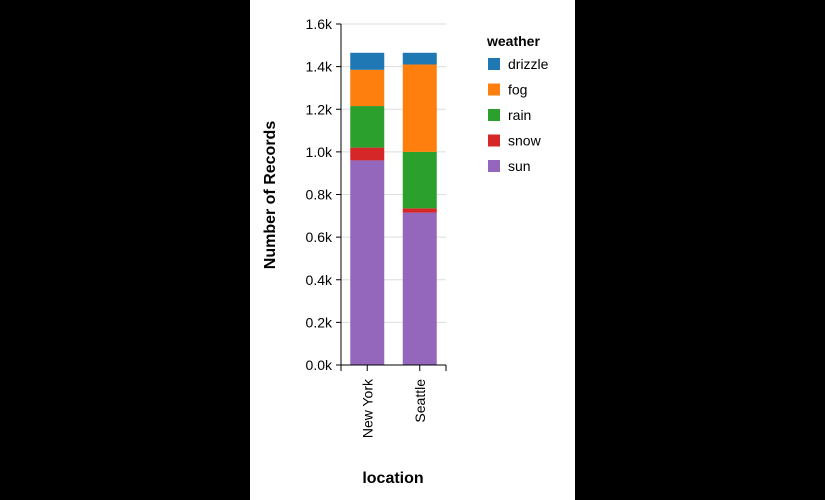 The width and height of the screenshot is (825, 500). Describe the element at coordinates (513, 41) in the screenshot. I see `legend-title: weather` at that location.